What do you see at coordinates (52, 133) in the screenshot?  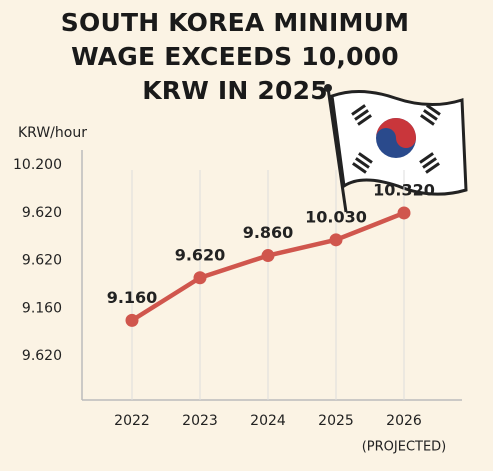 I see `y-axis-title: KRW/hour` at bounding box center [52, 133].